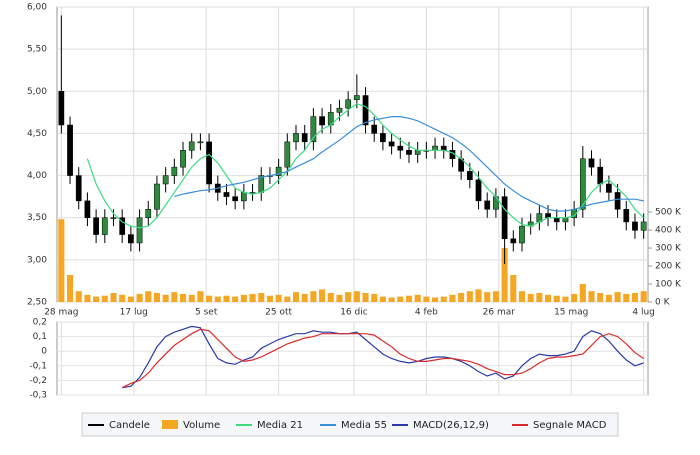 The width and height of the screenshot is (700, 455). What do you see at coordinates (37, 303) in the screenshot?
I see `y-tick-label: 2,50` at bounding box center [37, 303].